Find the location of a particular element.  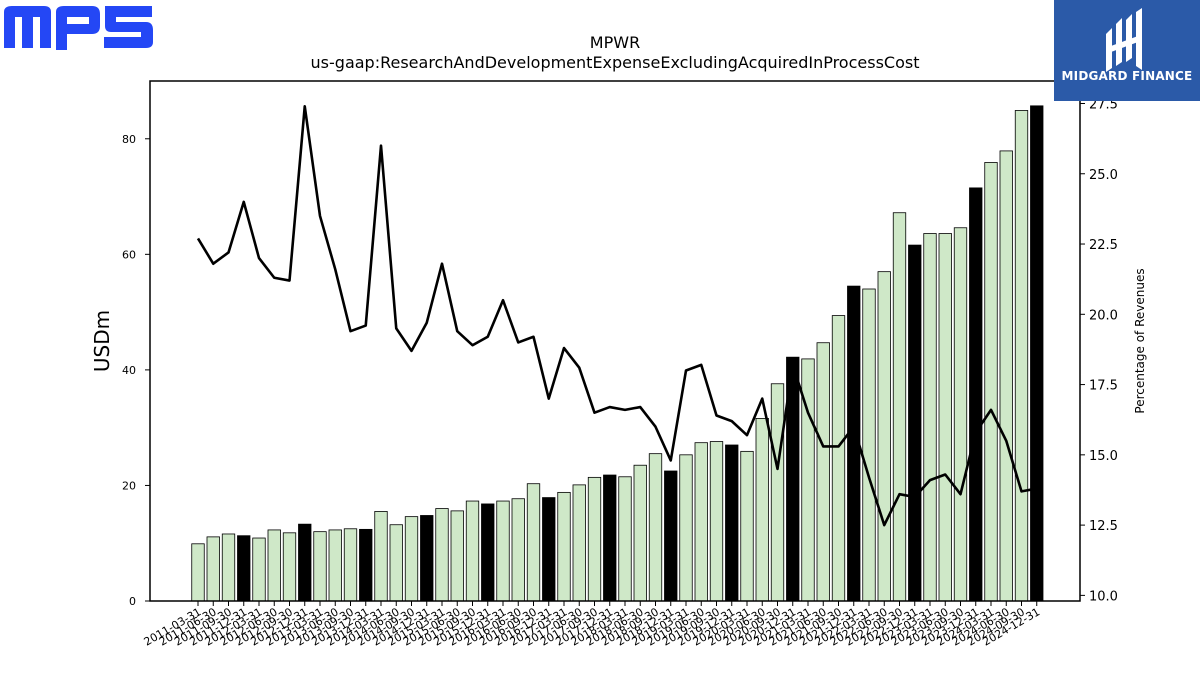

y-tick-label: 60 is located at coordinates (129, 254).